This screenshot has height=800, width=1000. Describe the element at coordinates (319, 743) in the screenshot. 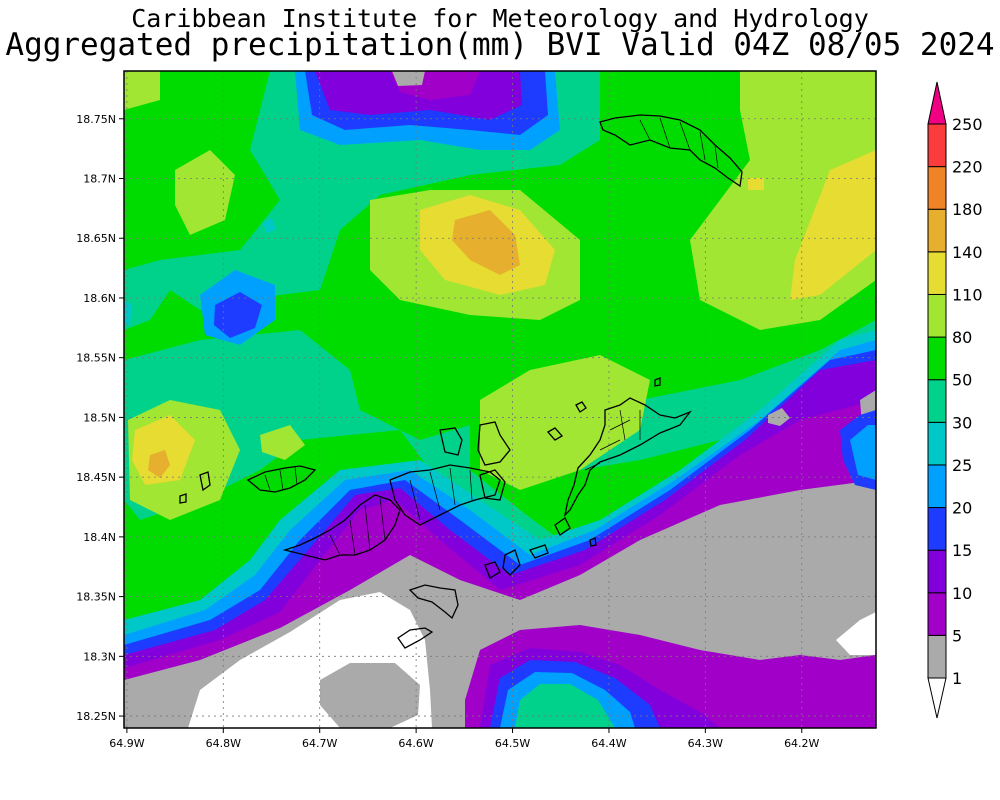

I see `lon-tick-label: 64.7W` at that location.